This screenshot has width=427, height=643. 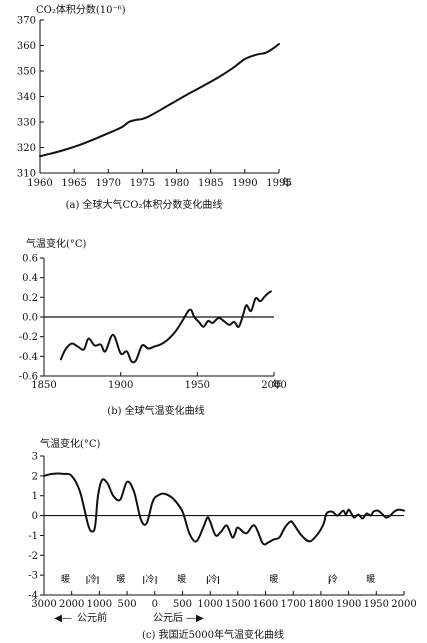 What do you see at coordinates (197, 385) in the screenshot?
I see `global-temp-x-tick-label: 1950` at bounding box center [197, 385].